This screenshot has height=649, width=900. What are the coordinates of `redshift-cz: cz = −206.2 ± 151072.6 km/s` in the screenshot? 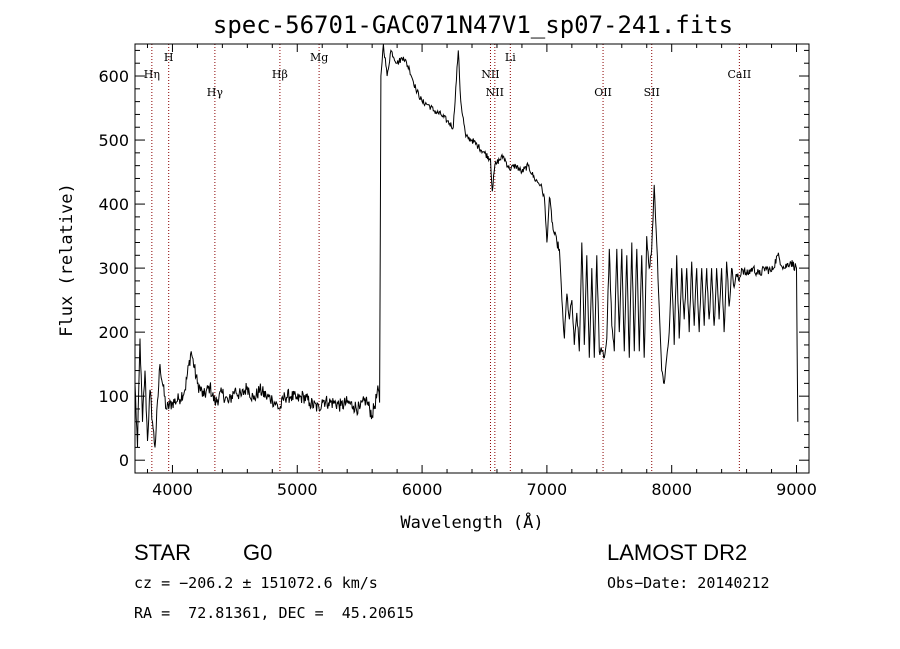 It's located at (256, 583).